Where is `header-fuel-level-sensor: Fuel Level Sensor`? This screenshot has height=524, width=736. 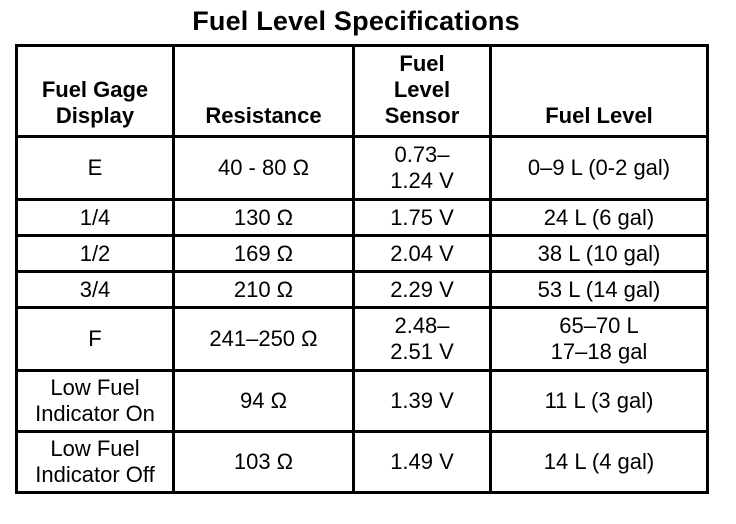
header-fuel-level-sensor: Fuel Level Sensor is located at coordinates (422, 91).